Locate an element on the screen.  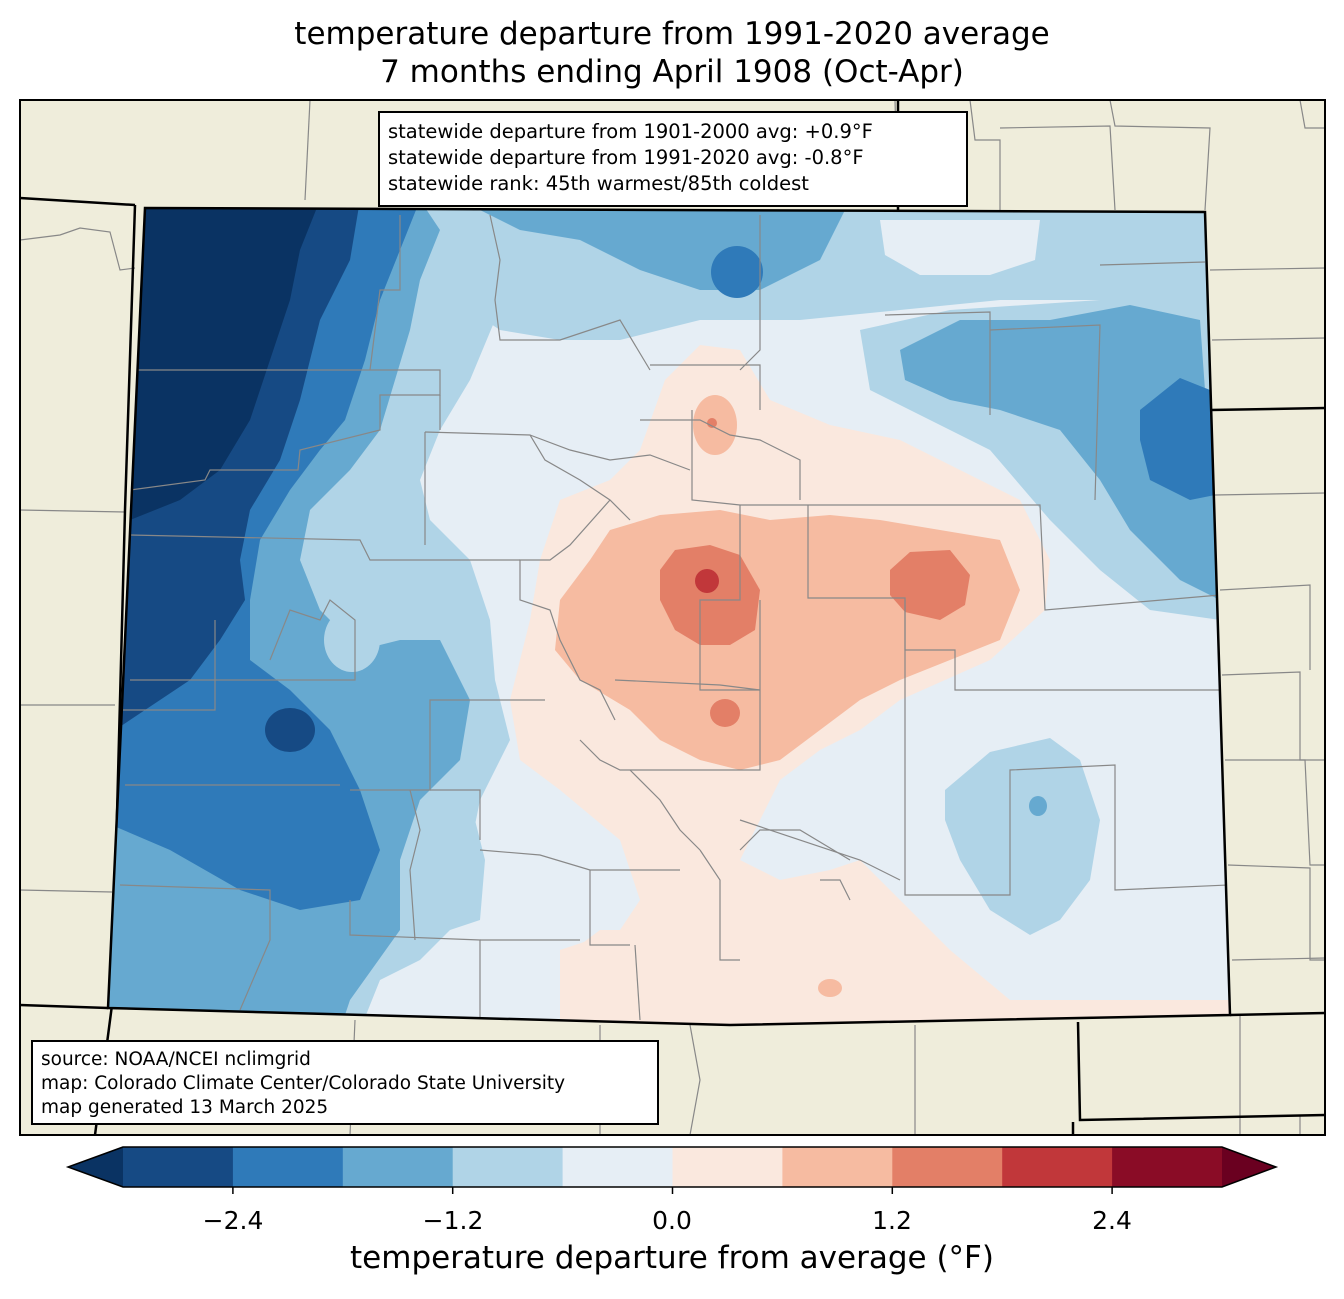
colorbar-outline is located at coordinates (672, 1167).